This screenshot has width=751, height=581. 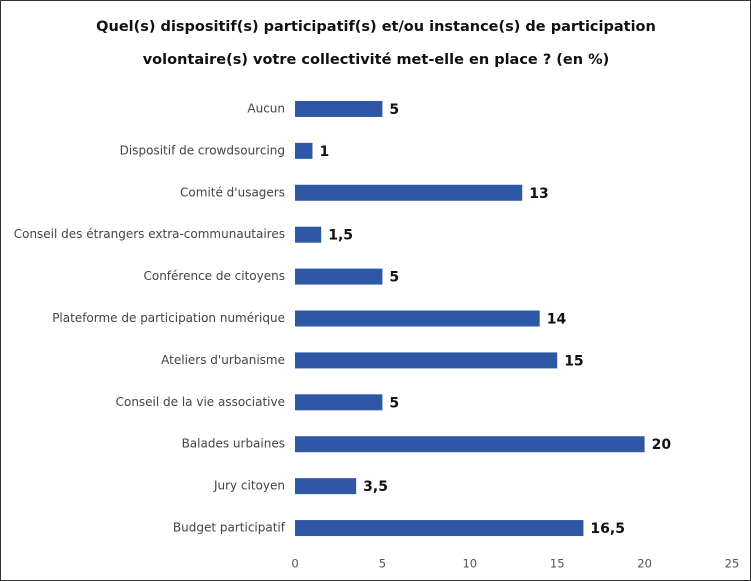 I want to click on value-label: 13, so click(x=538, y=194).